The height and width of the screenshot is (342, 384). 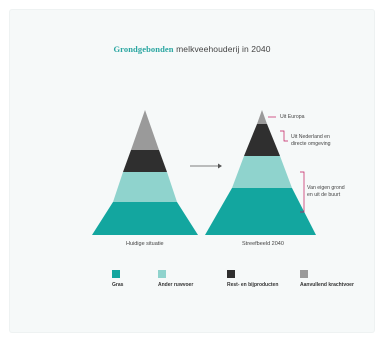 I want to click on legend-swatch-ander-ruwvoer, so click(x=162, y=274).